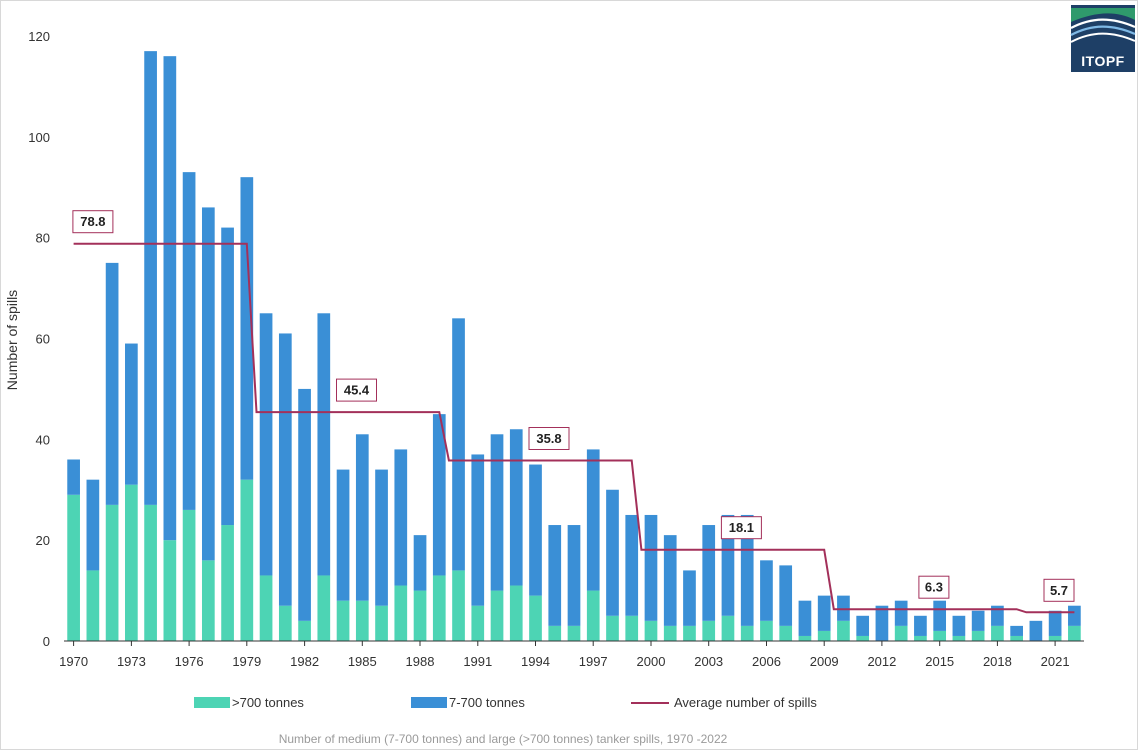  I want to click on x-tick-label-1988: 1988, so click(420, 661).